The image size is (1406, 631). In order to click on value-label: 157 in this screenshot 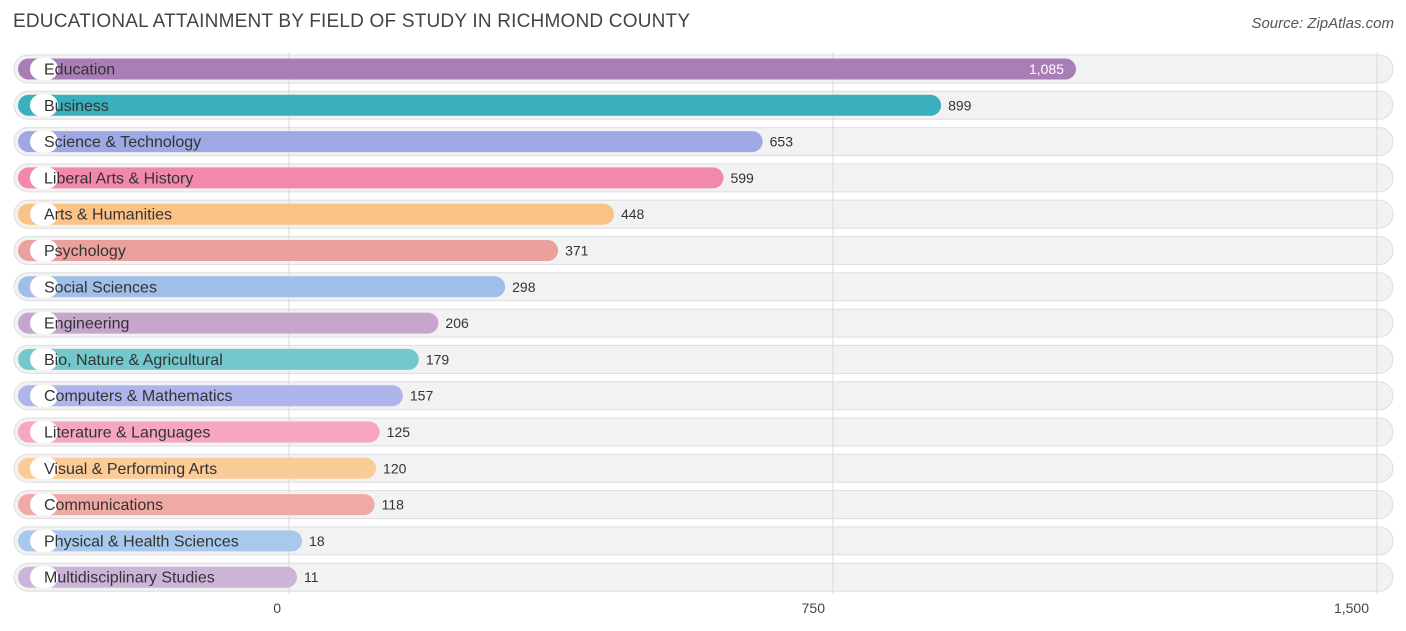, I will do `click(422, 396)`.